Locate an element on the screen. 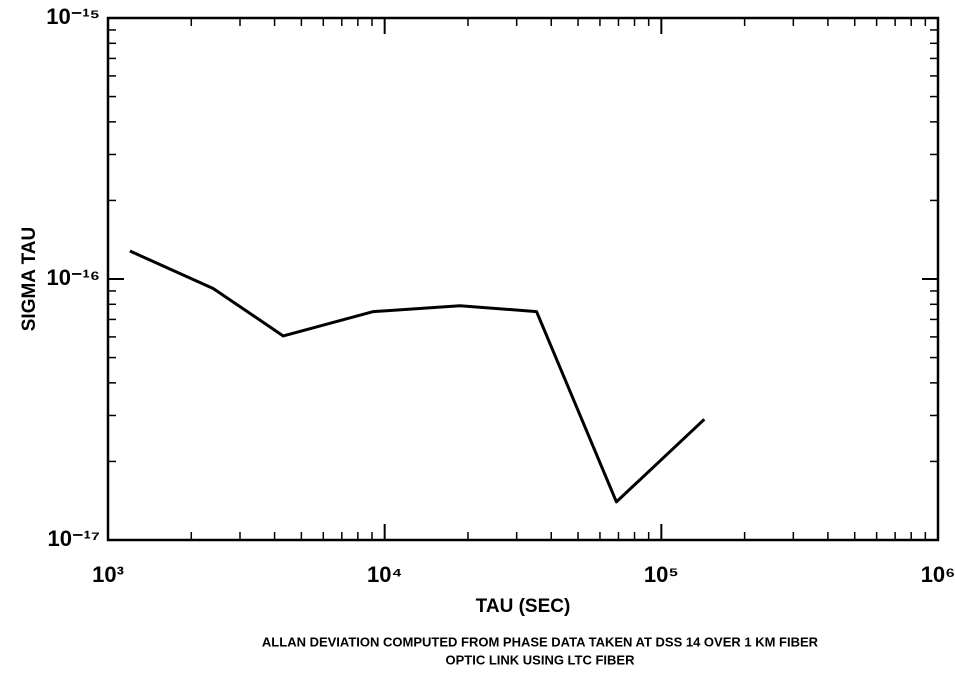 This screenshot has width=955, height=689. y-tick-label: 10⁻¹⁷ is located at coordinates (74, 538).